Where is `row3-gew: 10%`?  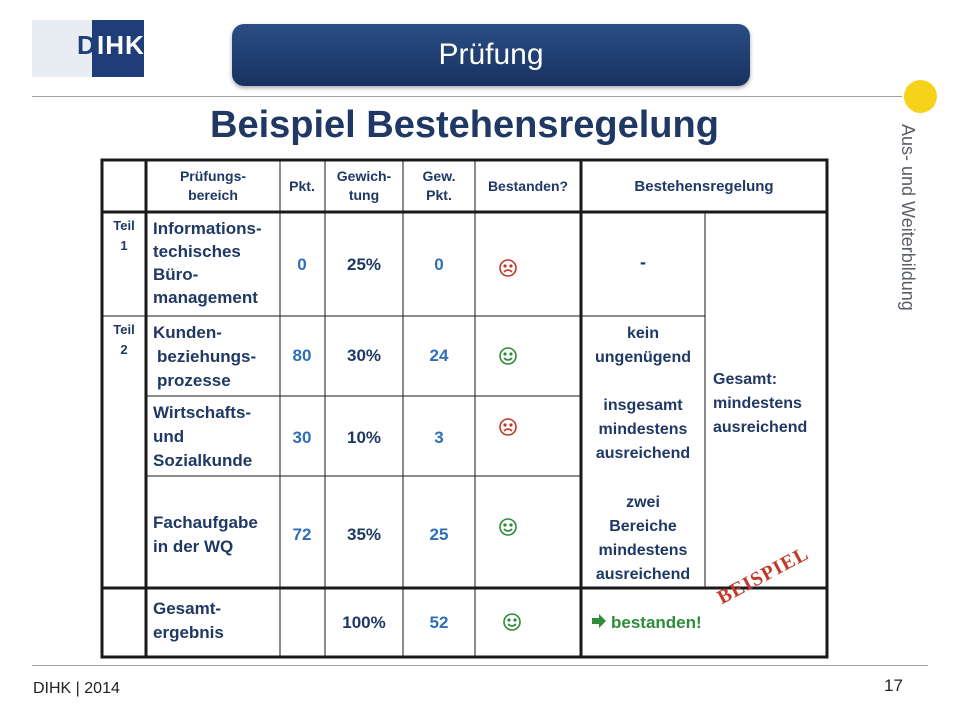
row3-gew: 10% is located at coordinates (364, 437).